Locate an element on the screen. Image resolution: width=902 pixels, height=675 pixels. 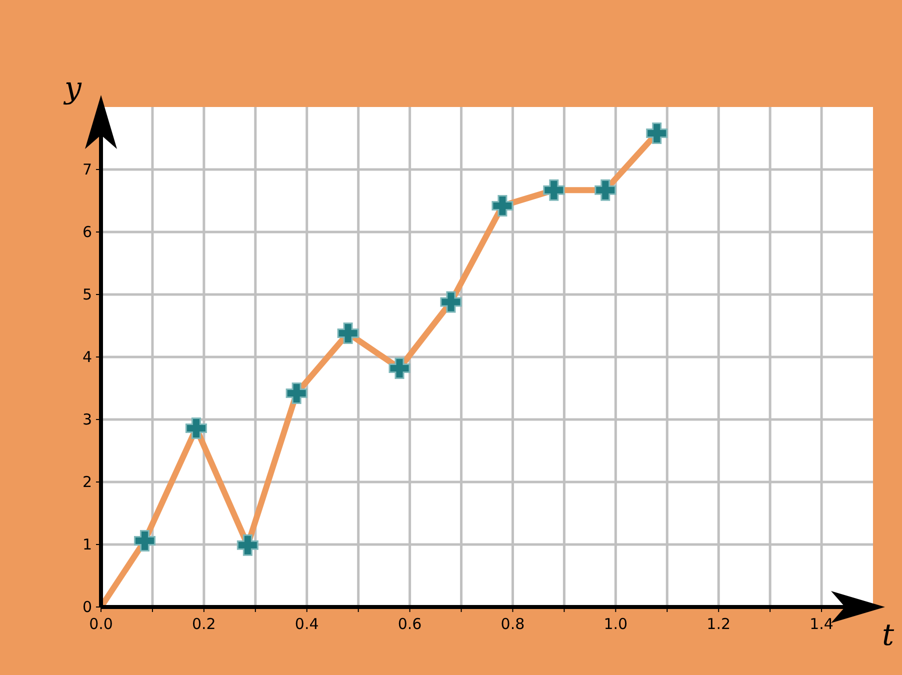
x-tick-label: 0.4 is located at coordinates (306, 624).